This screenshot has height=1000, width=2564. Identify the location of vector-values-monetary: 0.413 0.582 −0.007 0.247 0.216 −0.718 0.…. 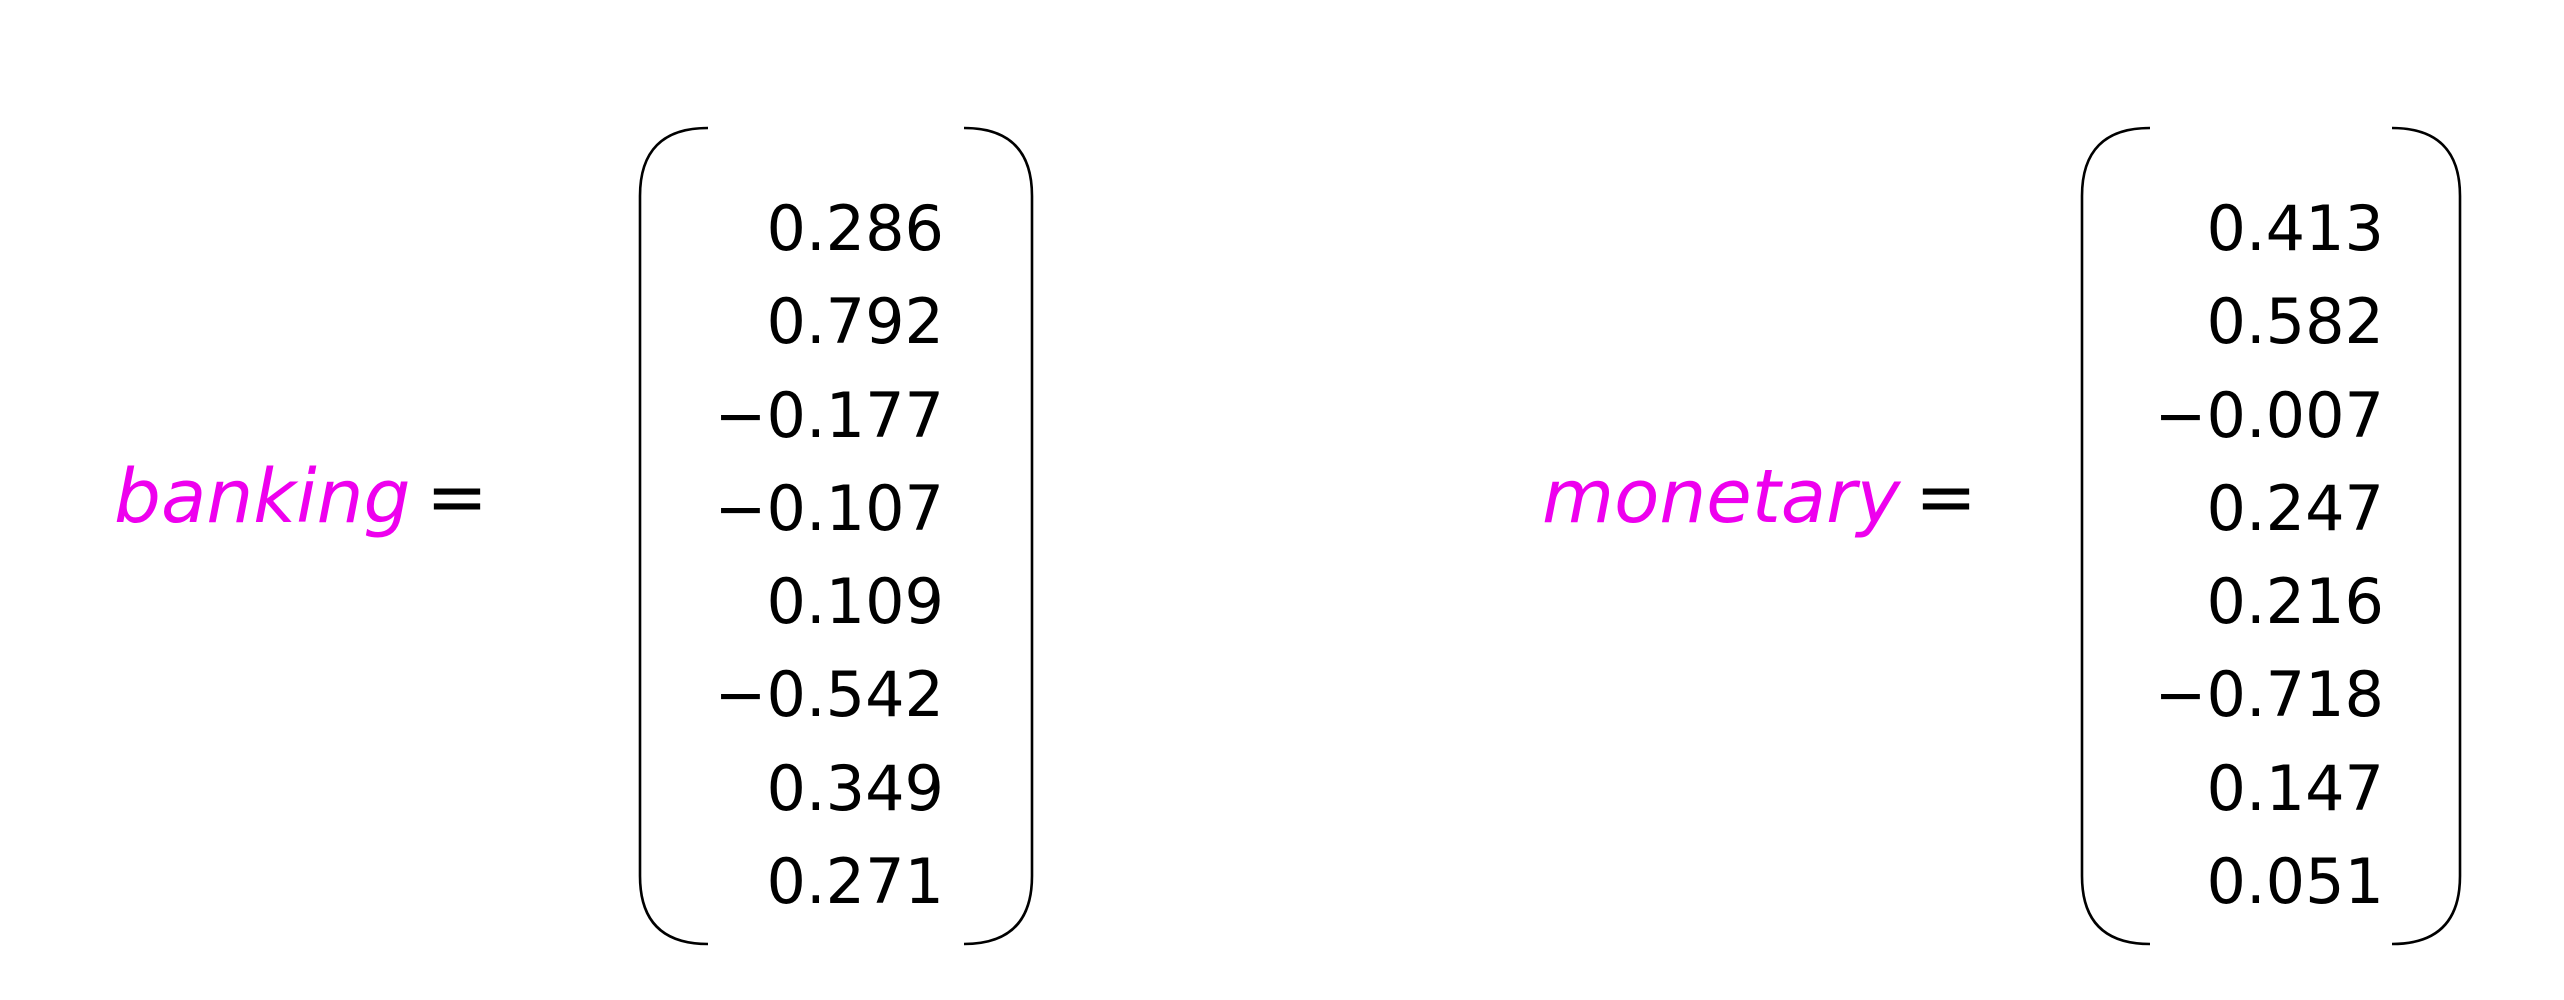
(2257, 555).